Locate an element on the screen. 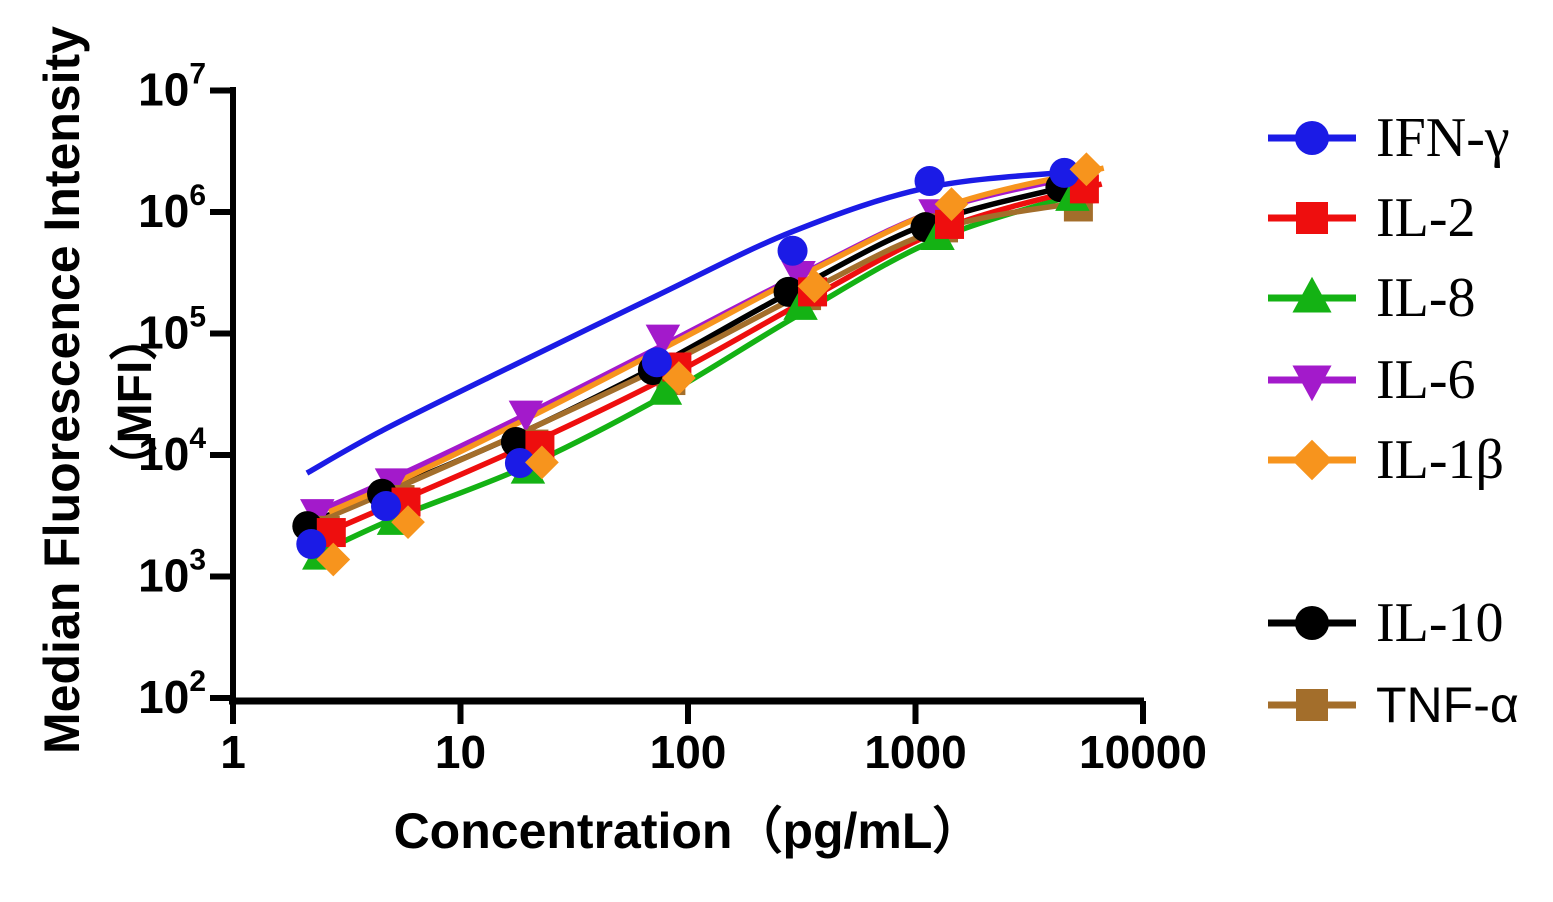 This screenshot has height=902, width=1553. legend-label: IL-6 is located at coordinates (1426, 380).